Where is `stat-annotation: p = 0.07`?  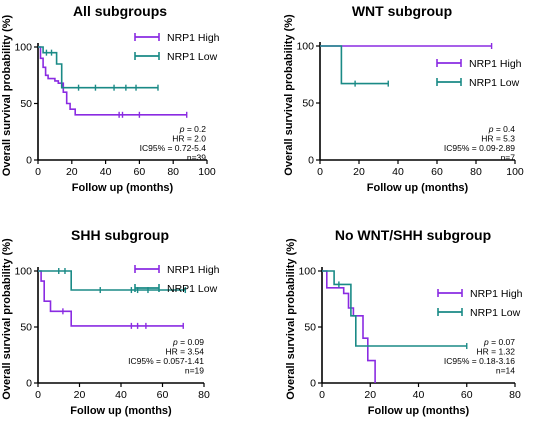
stat-annotation: p = 0.07 is located at coordinates (499, 342).